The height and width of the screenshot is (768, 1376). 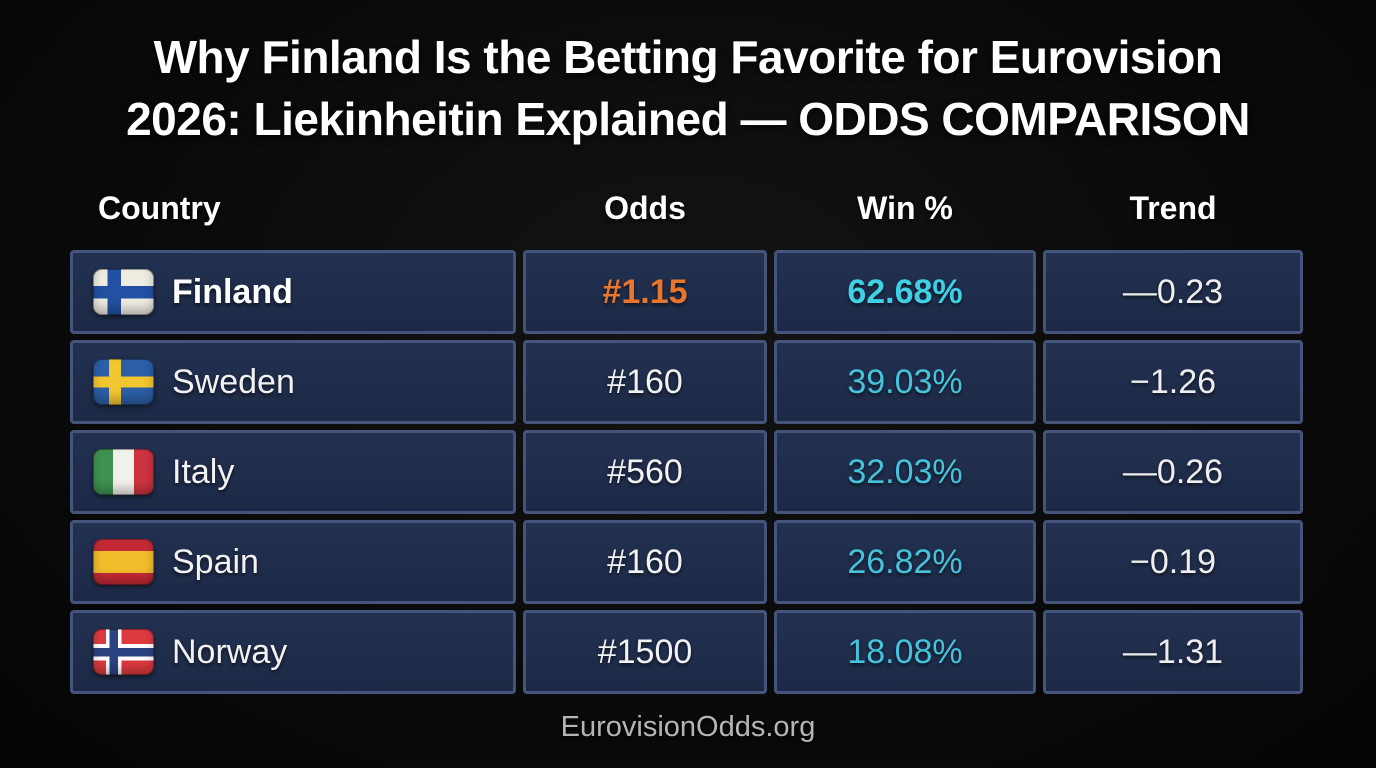 What do you see at coordinates (233, 381) in the screenshot?
I see `country-name: Sweden` at bounding box center [233, 381].